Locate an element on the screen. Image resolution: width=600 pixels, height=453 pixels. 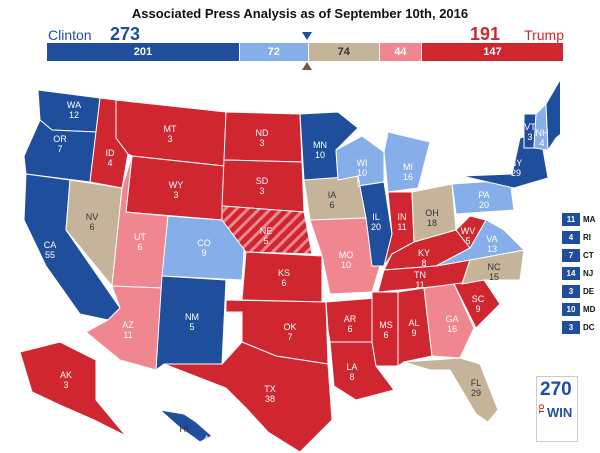
small-state-abbr: CT is located at coordinates (588, 255).